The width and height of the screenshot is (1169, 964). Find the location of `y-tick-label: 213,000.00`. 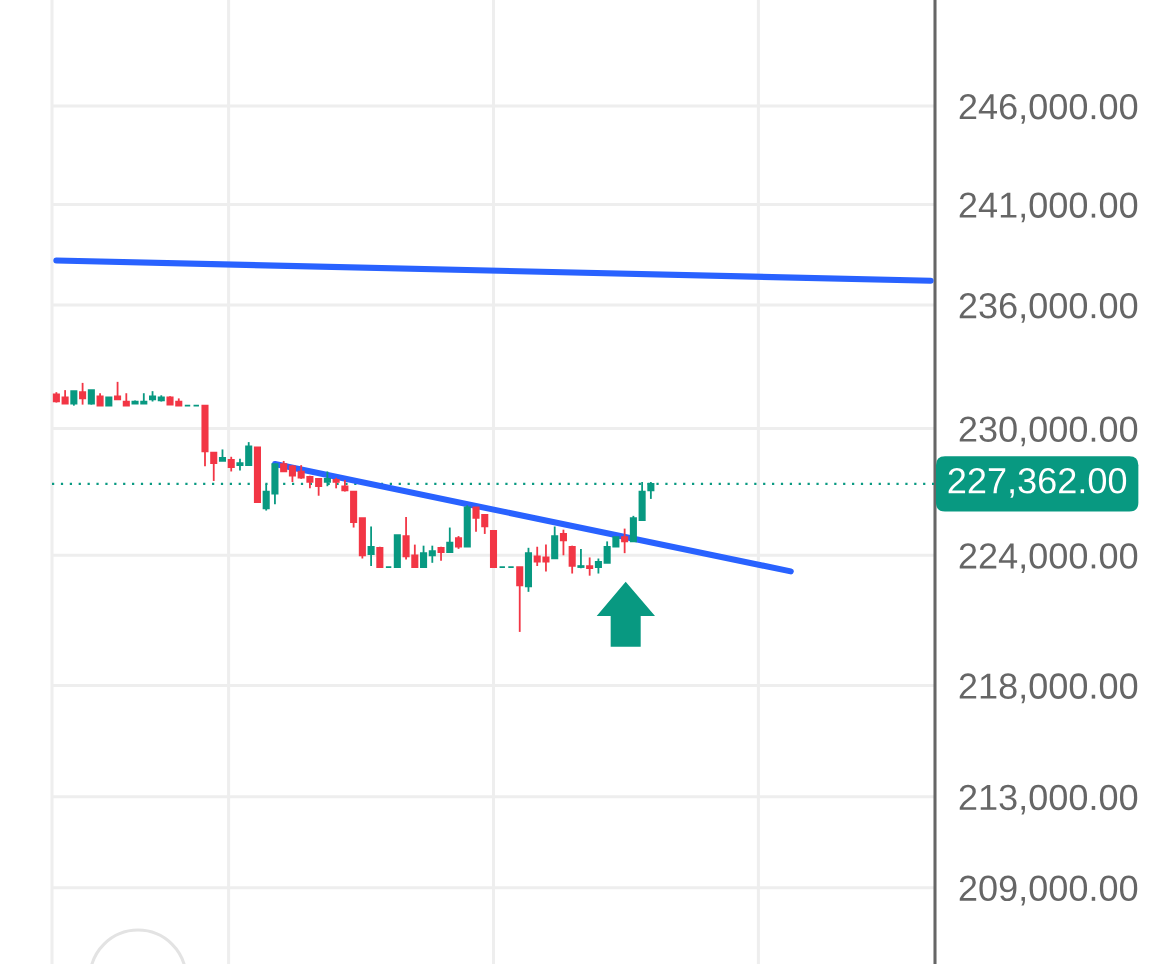

y-tick-label: 213,000.00 is located at coordinates (1048, 799).